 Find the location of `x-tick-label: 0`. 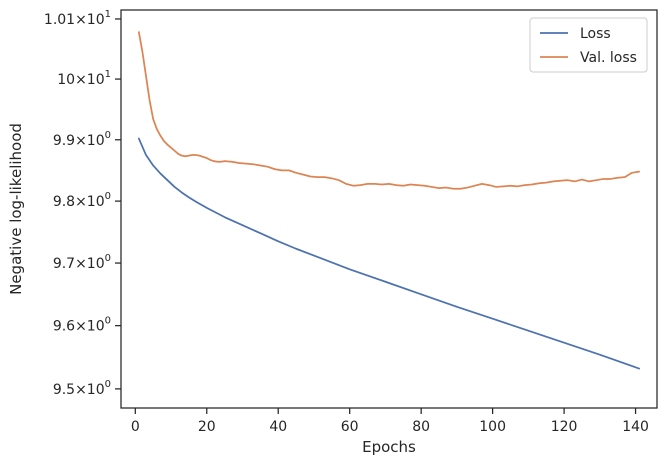

x-tick-label: 0 is located at coordinates (135, 427).